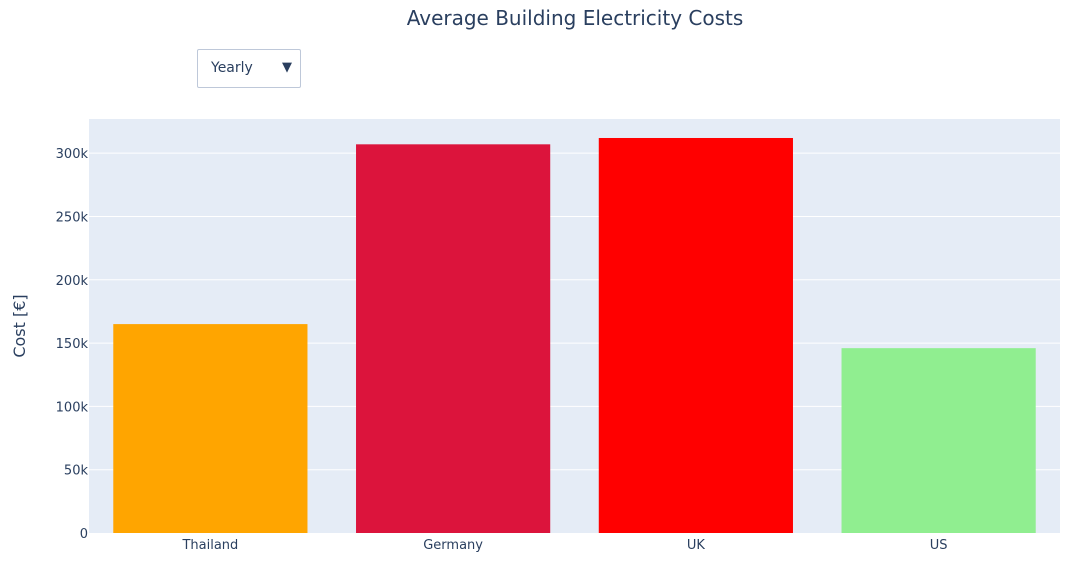  Describe the element at coordinates (72, 407) in the screenshot. I see `y-tick-label: 100k` at that location.